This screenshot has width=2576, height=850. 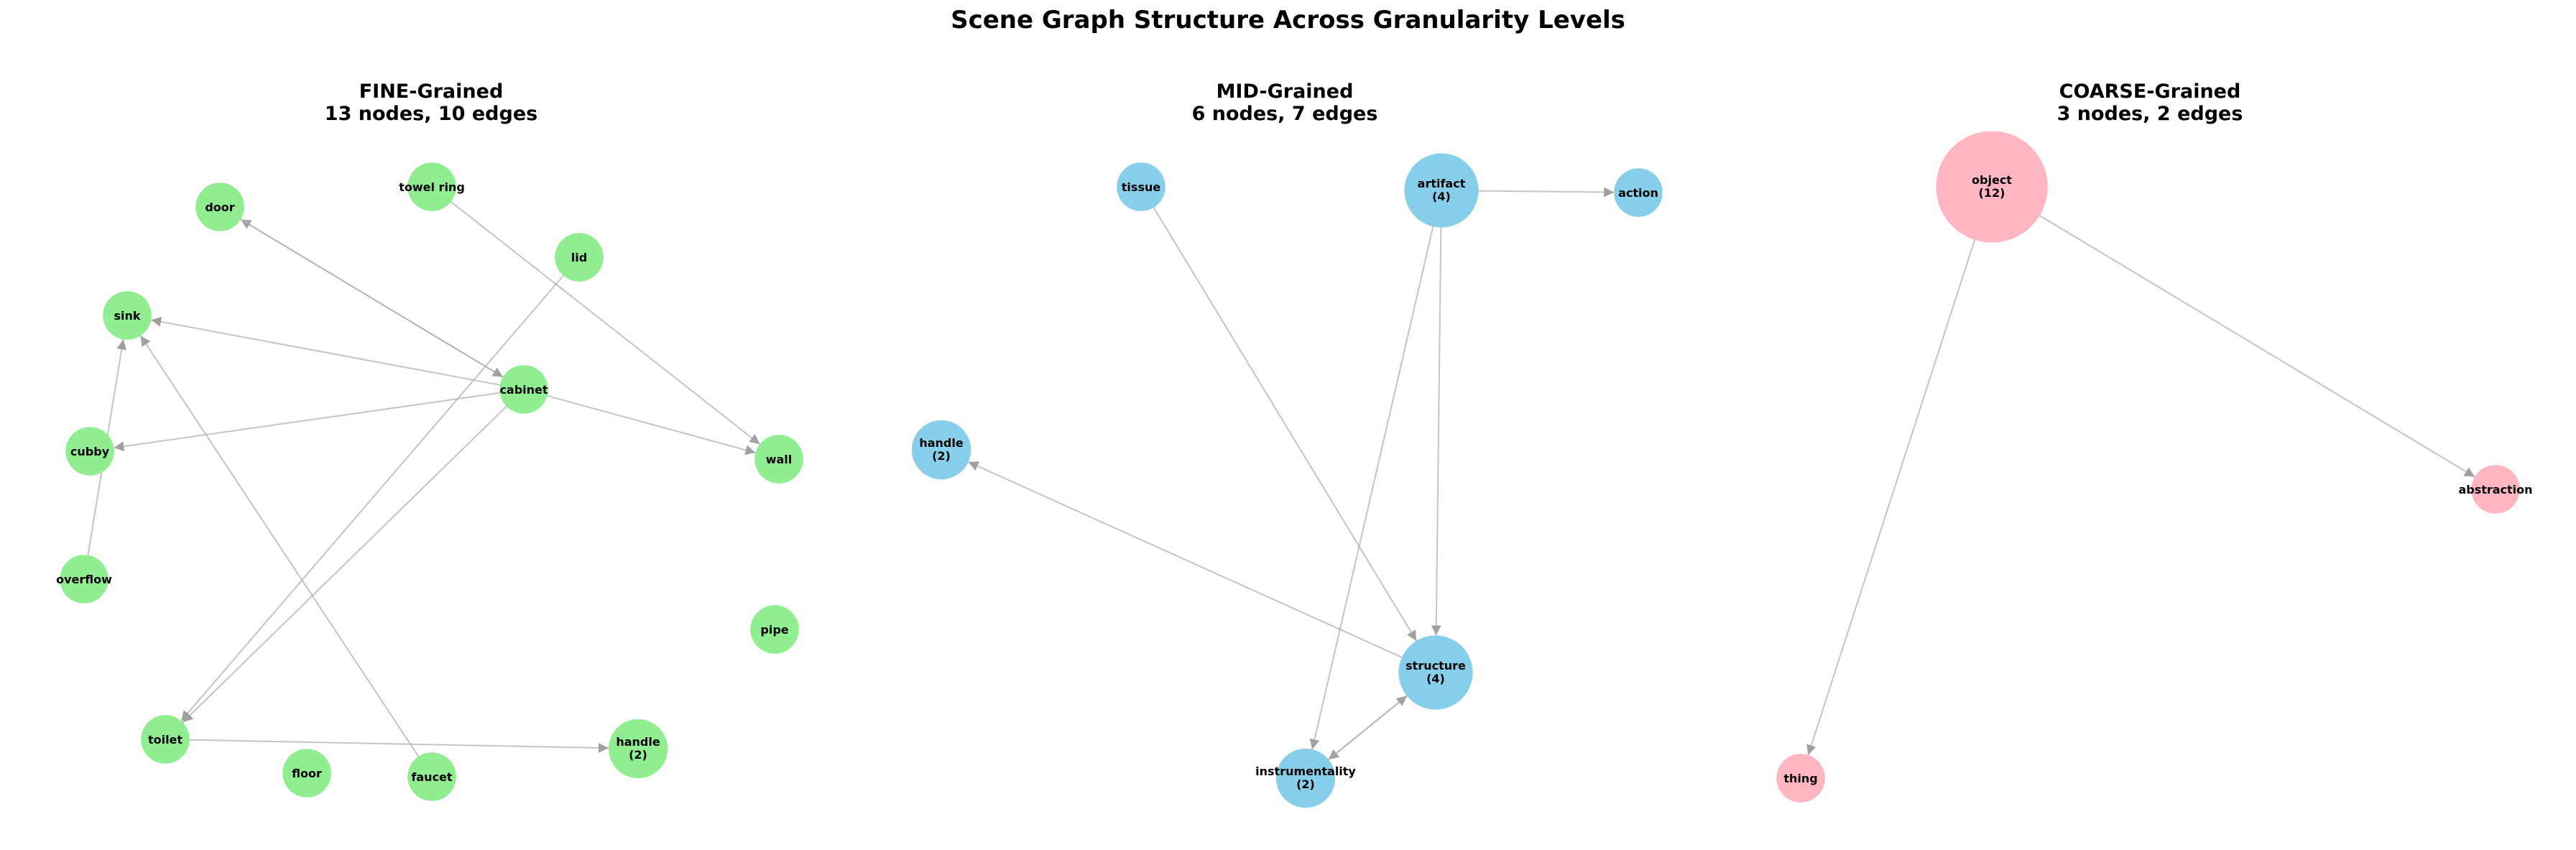 I want to click on node-label-faucet: faucet, so click(x=432, y=777).